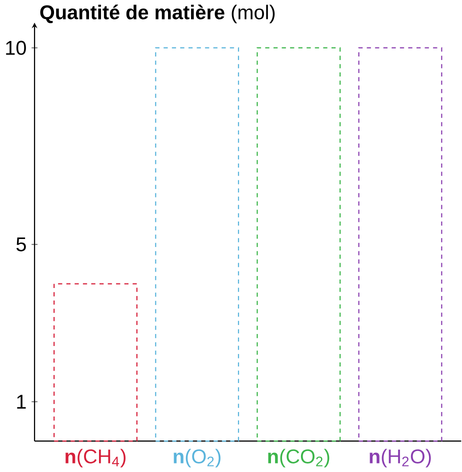 This screenshot has width=462, height=472. Describe the element at coordinates (299, 458) in the screenshot. I see `x-tick-label: n(CO$_{2}$)` at that location.